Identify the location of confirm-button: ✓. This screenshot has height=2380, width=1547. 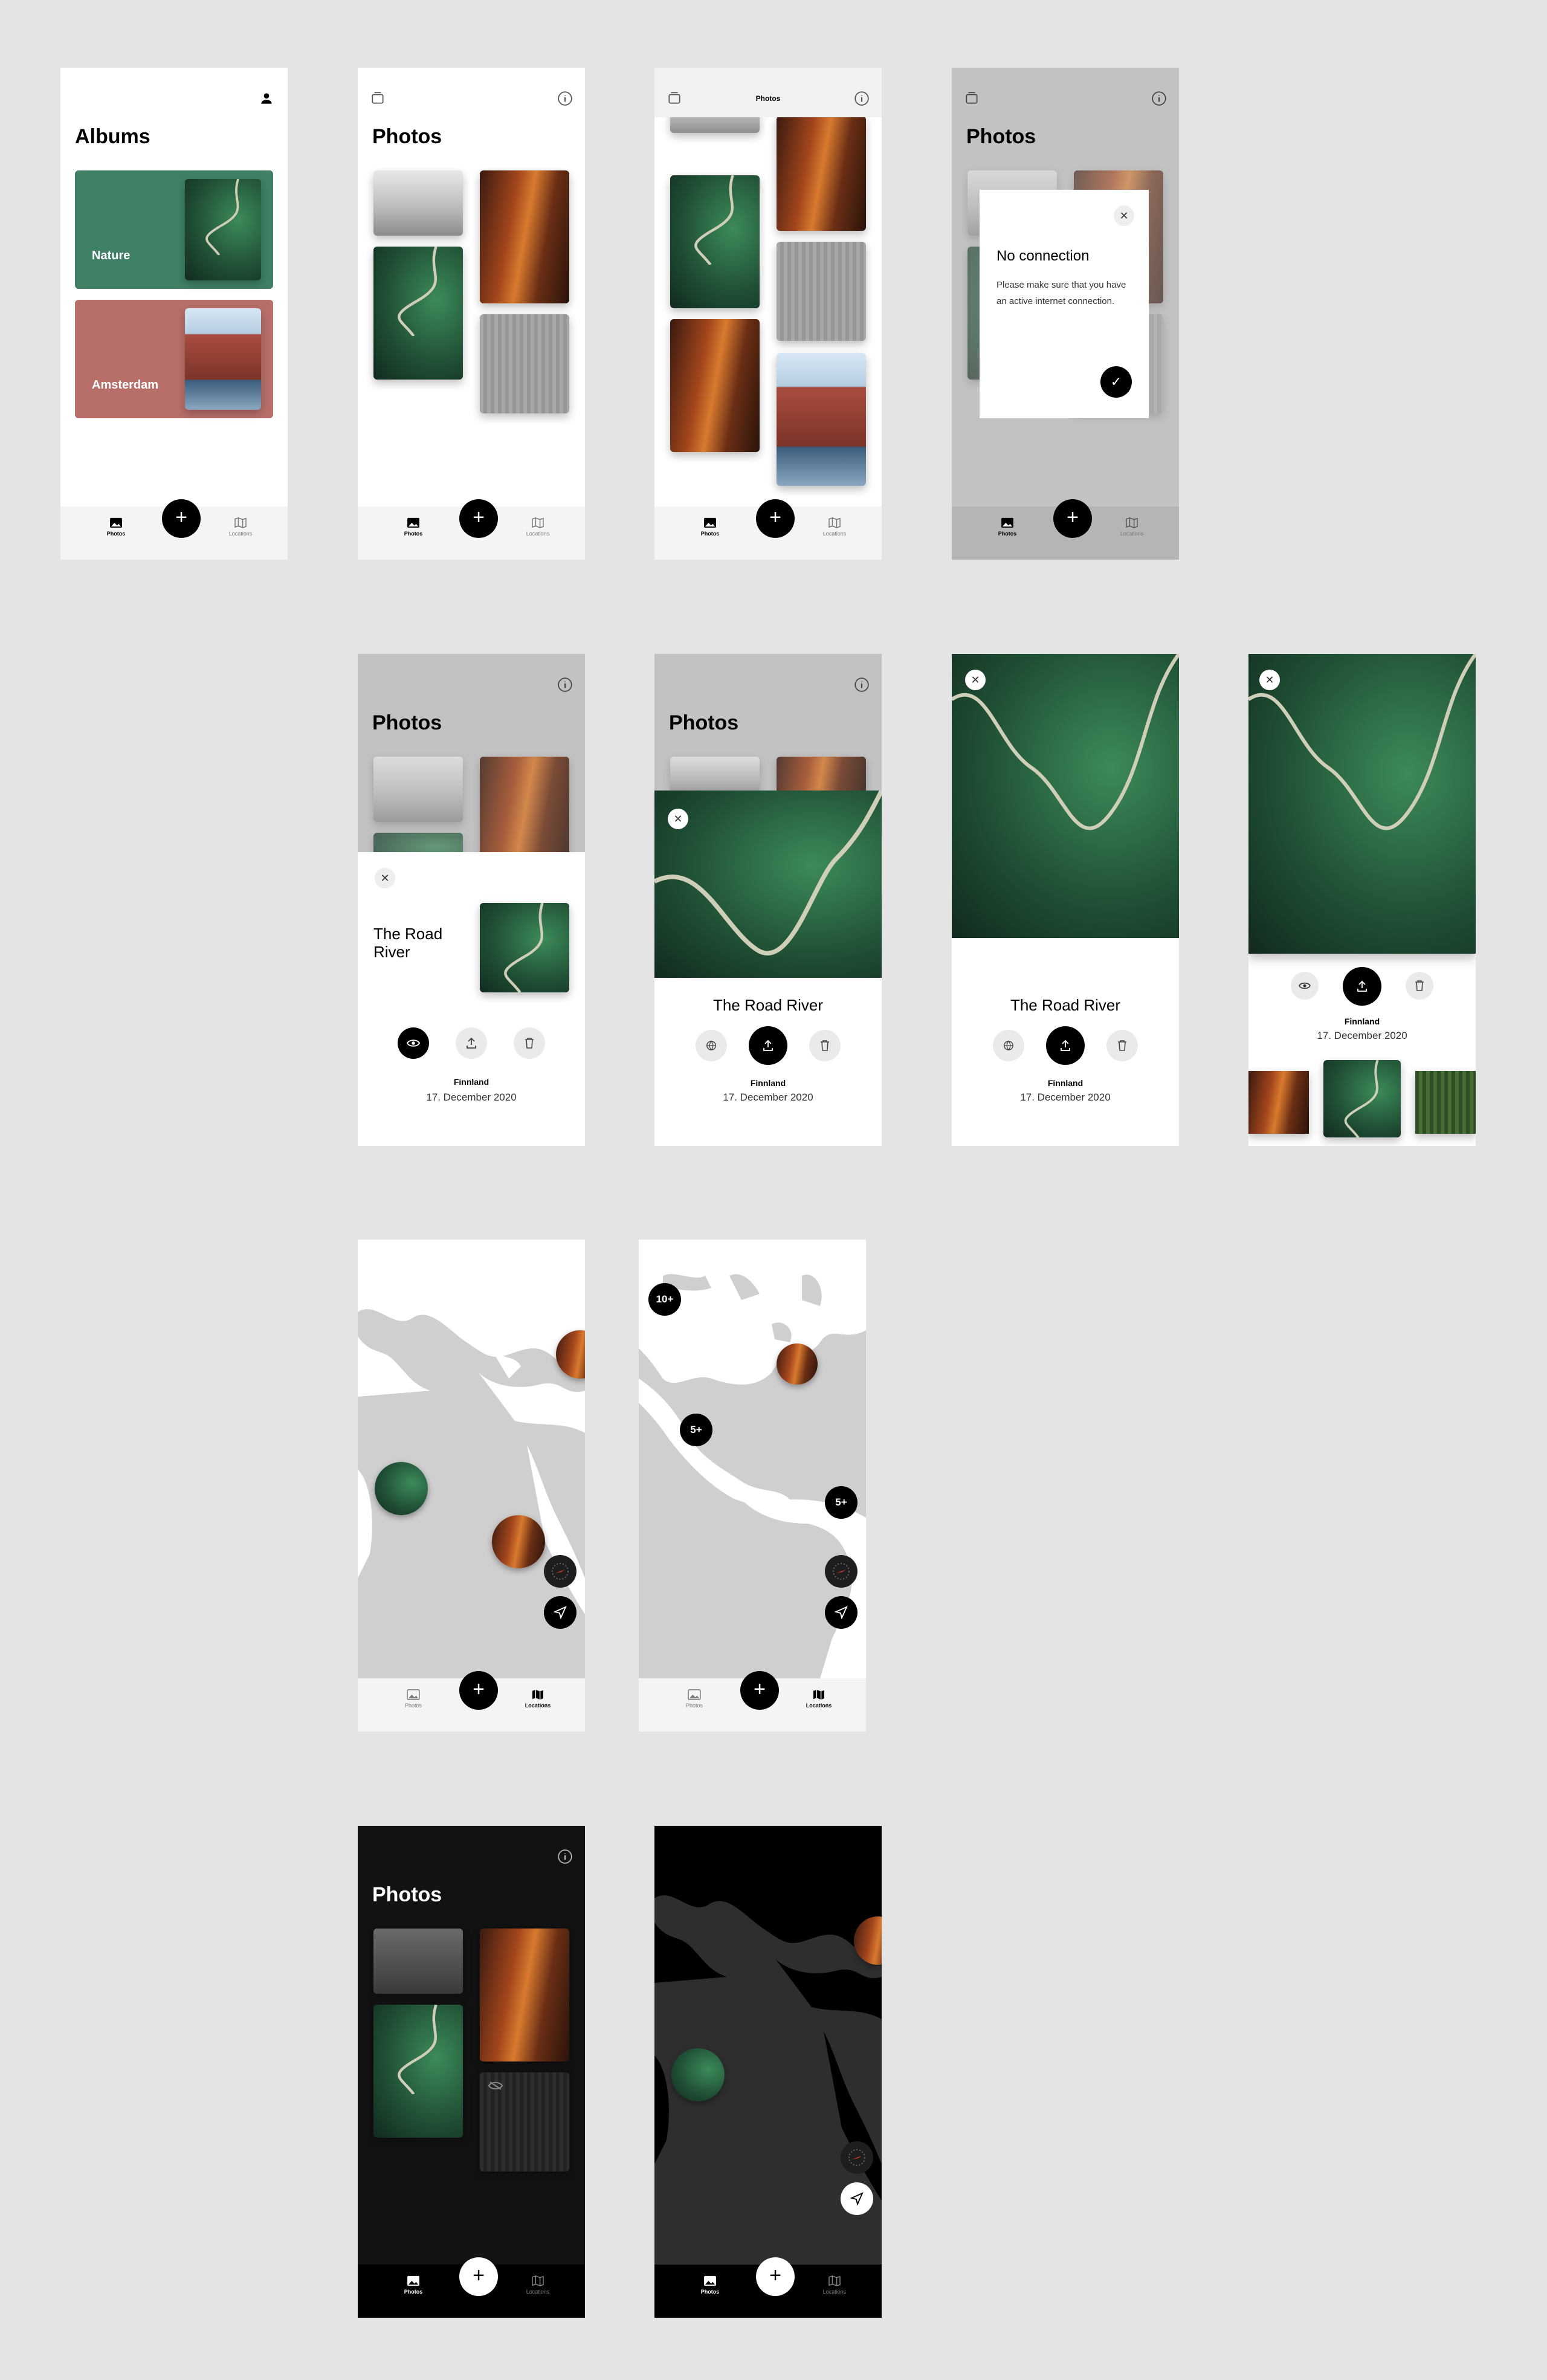
(1116, 382).